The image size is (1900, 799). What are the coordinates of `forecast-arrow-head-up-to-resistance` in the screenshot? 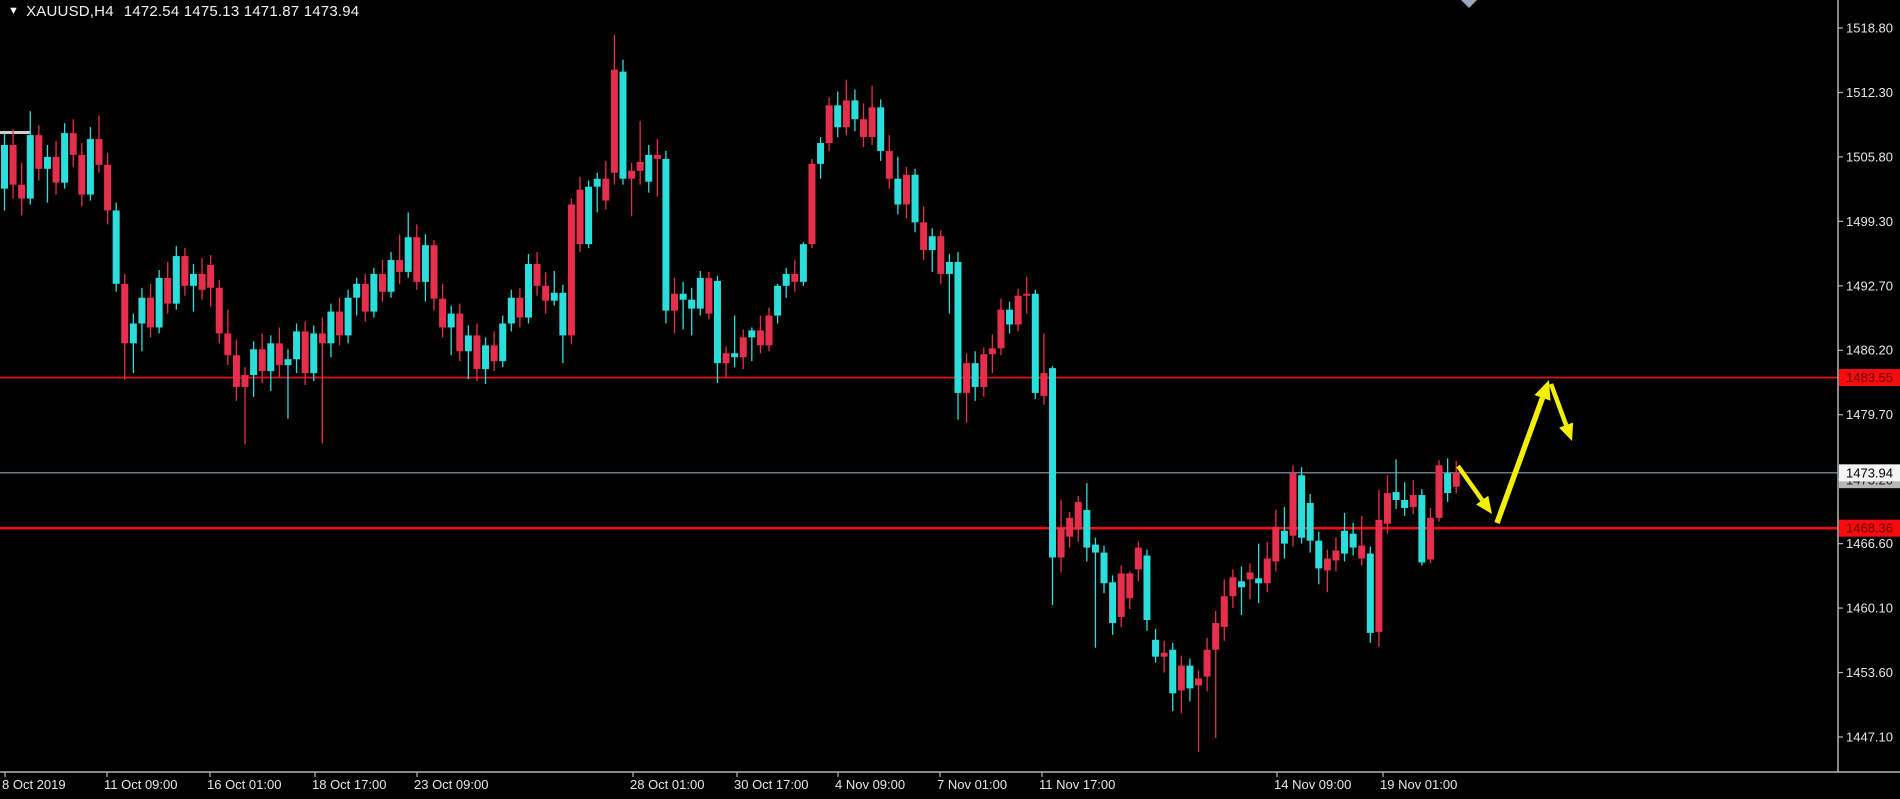 It's located at (1542, 390).